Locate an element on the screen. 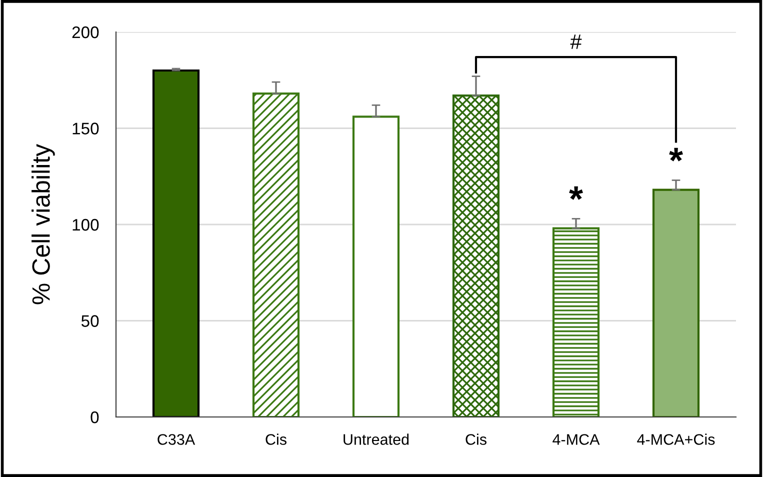 Image resolution: width=763 pixels, height=477 pixels. x-tick-label: 4-MCA is located at coordinates (576, 439).